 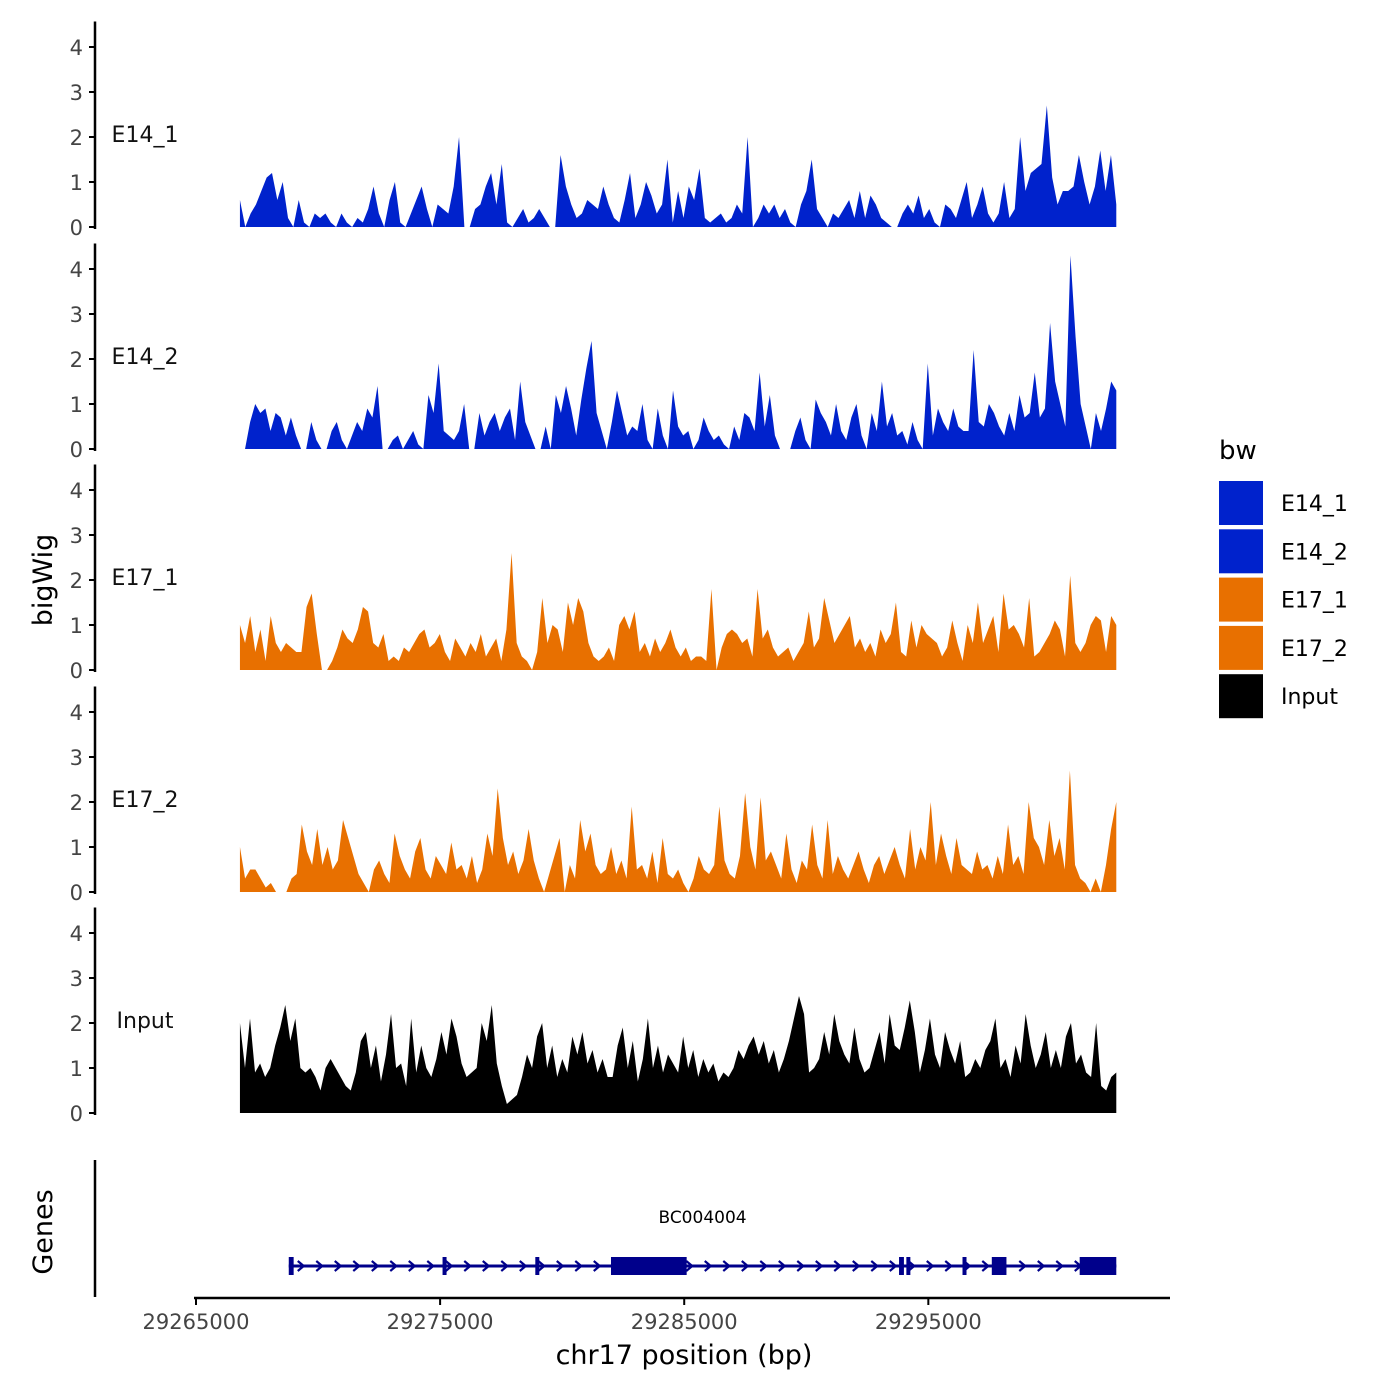 What do you see at coordinates (145, 800) in the screenshot?
I see `track-label: E17_2` at bounding box center [145, 800].